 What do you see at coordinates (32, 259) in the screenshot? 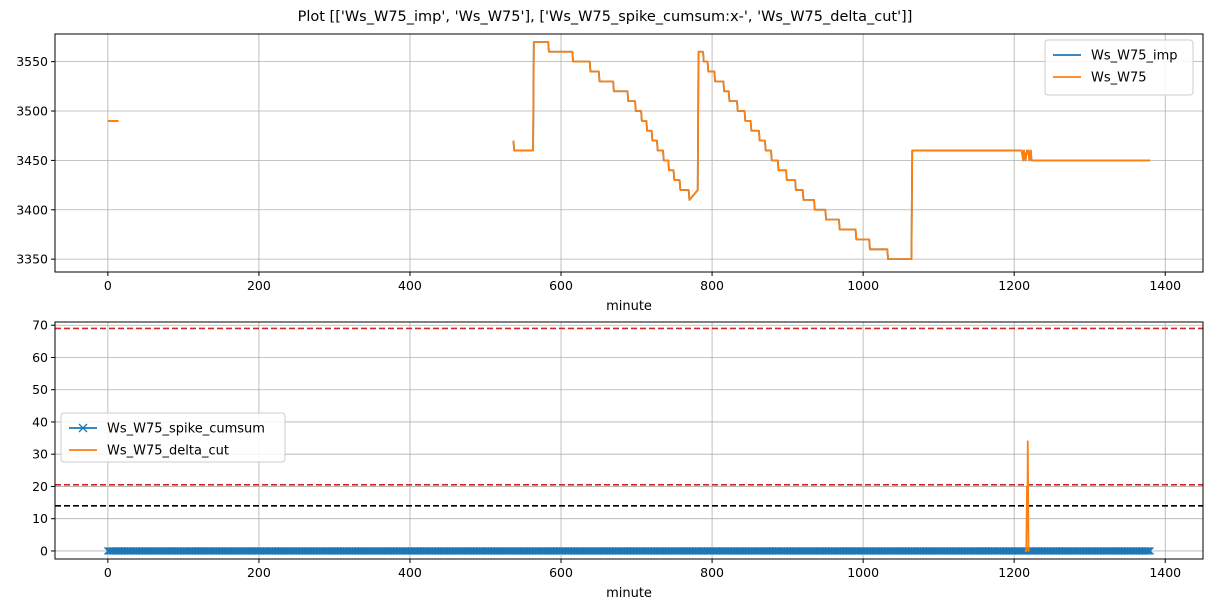
I see `y-tick-label: 3350` at bounding box center [32, 259].